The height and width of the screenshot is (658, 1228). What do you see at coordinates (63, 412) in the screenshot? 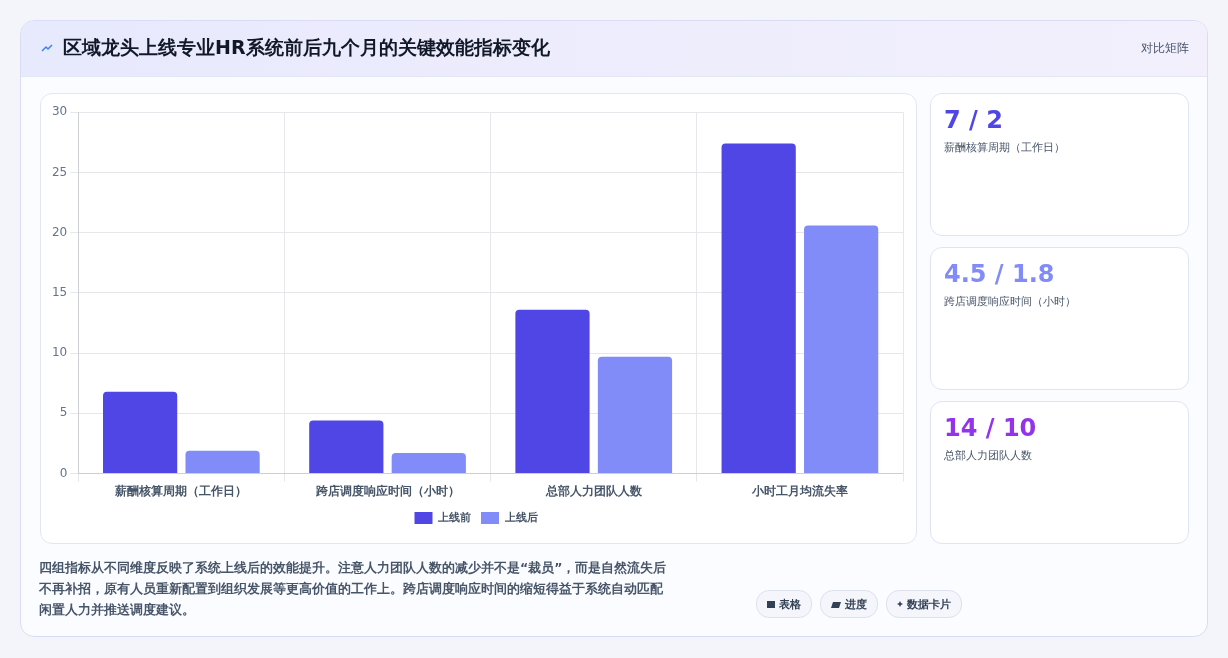
I see `y-tick-label: 5` at bounding box center [63, 412].